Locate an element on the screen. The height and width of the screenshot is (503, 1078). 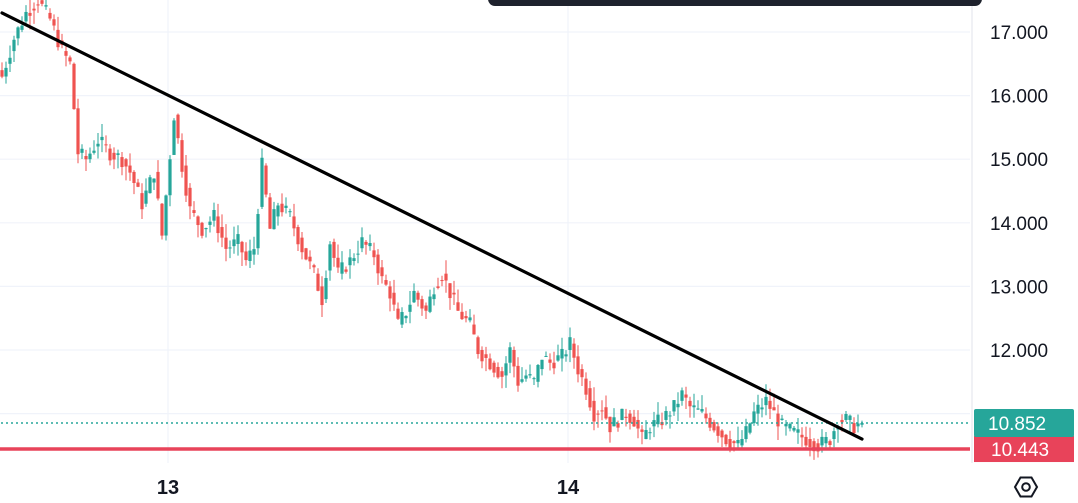
y-tick-label: 17.000 is located at coordinates (1019, 33).